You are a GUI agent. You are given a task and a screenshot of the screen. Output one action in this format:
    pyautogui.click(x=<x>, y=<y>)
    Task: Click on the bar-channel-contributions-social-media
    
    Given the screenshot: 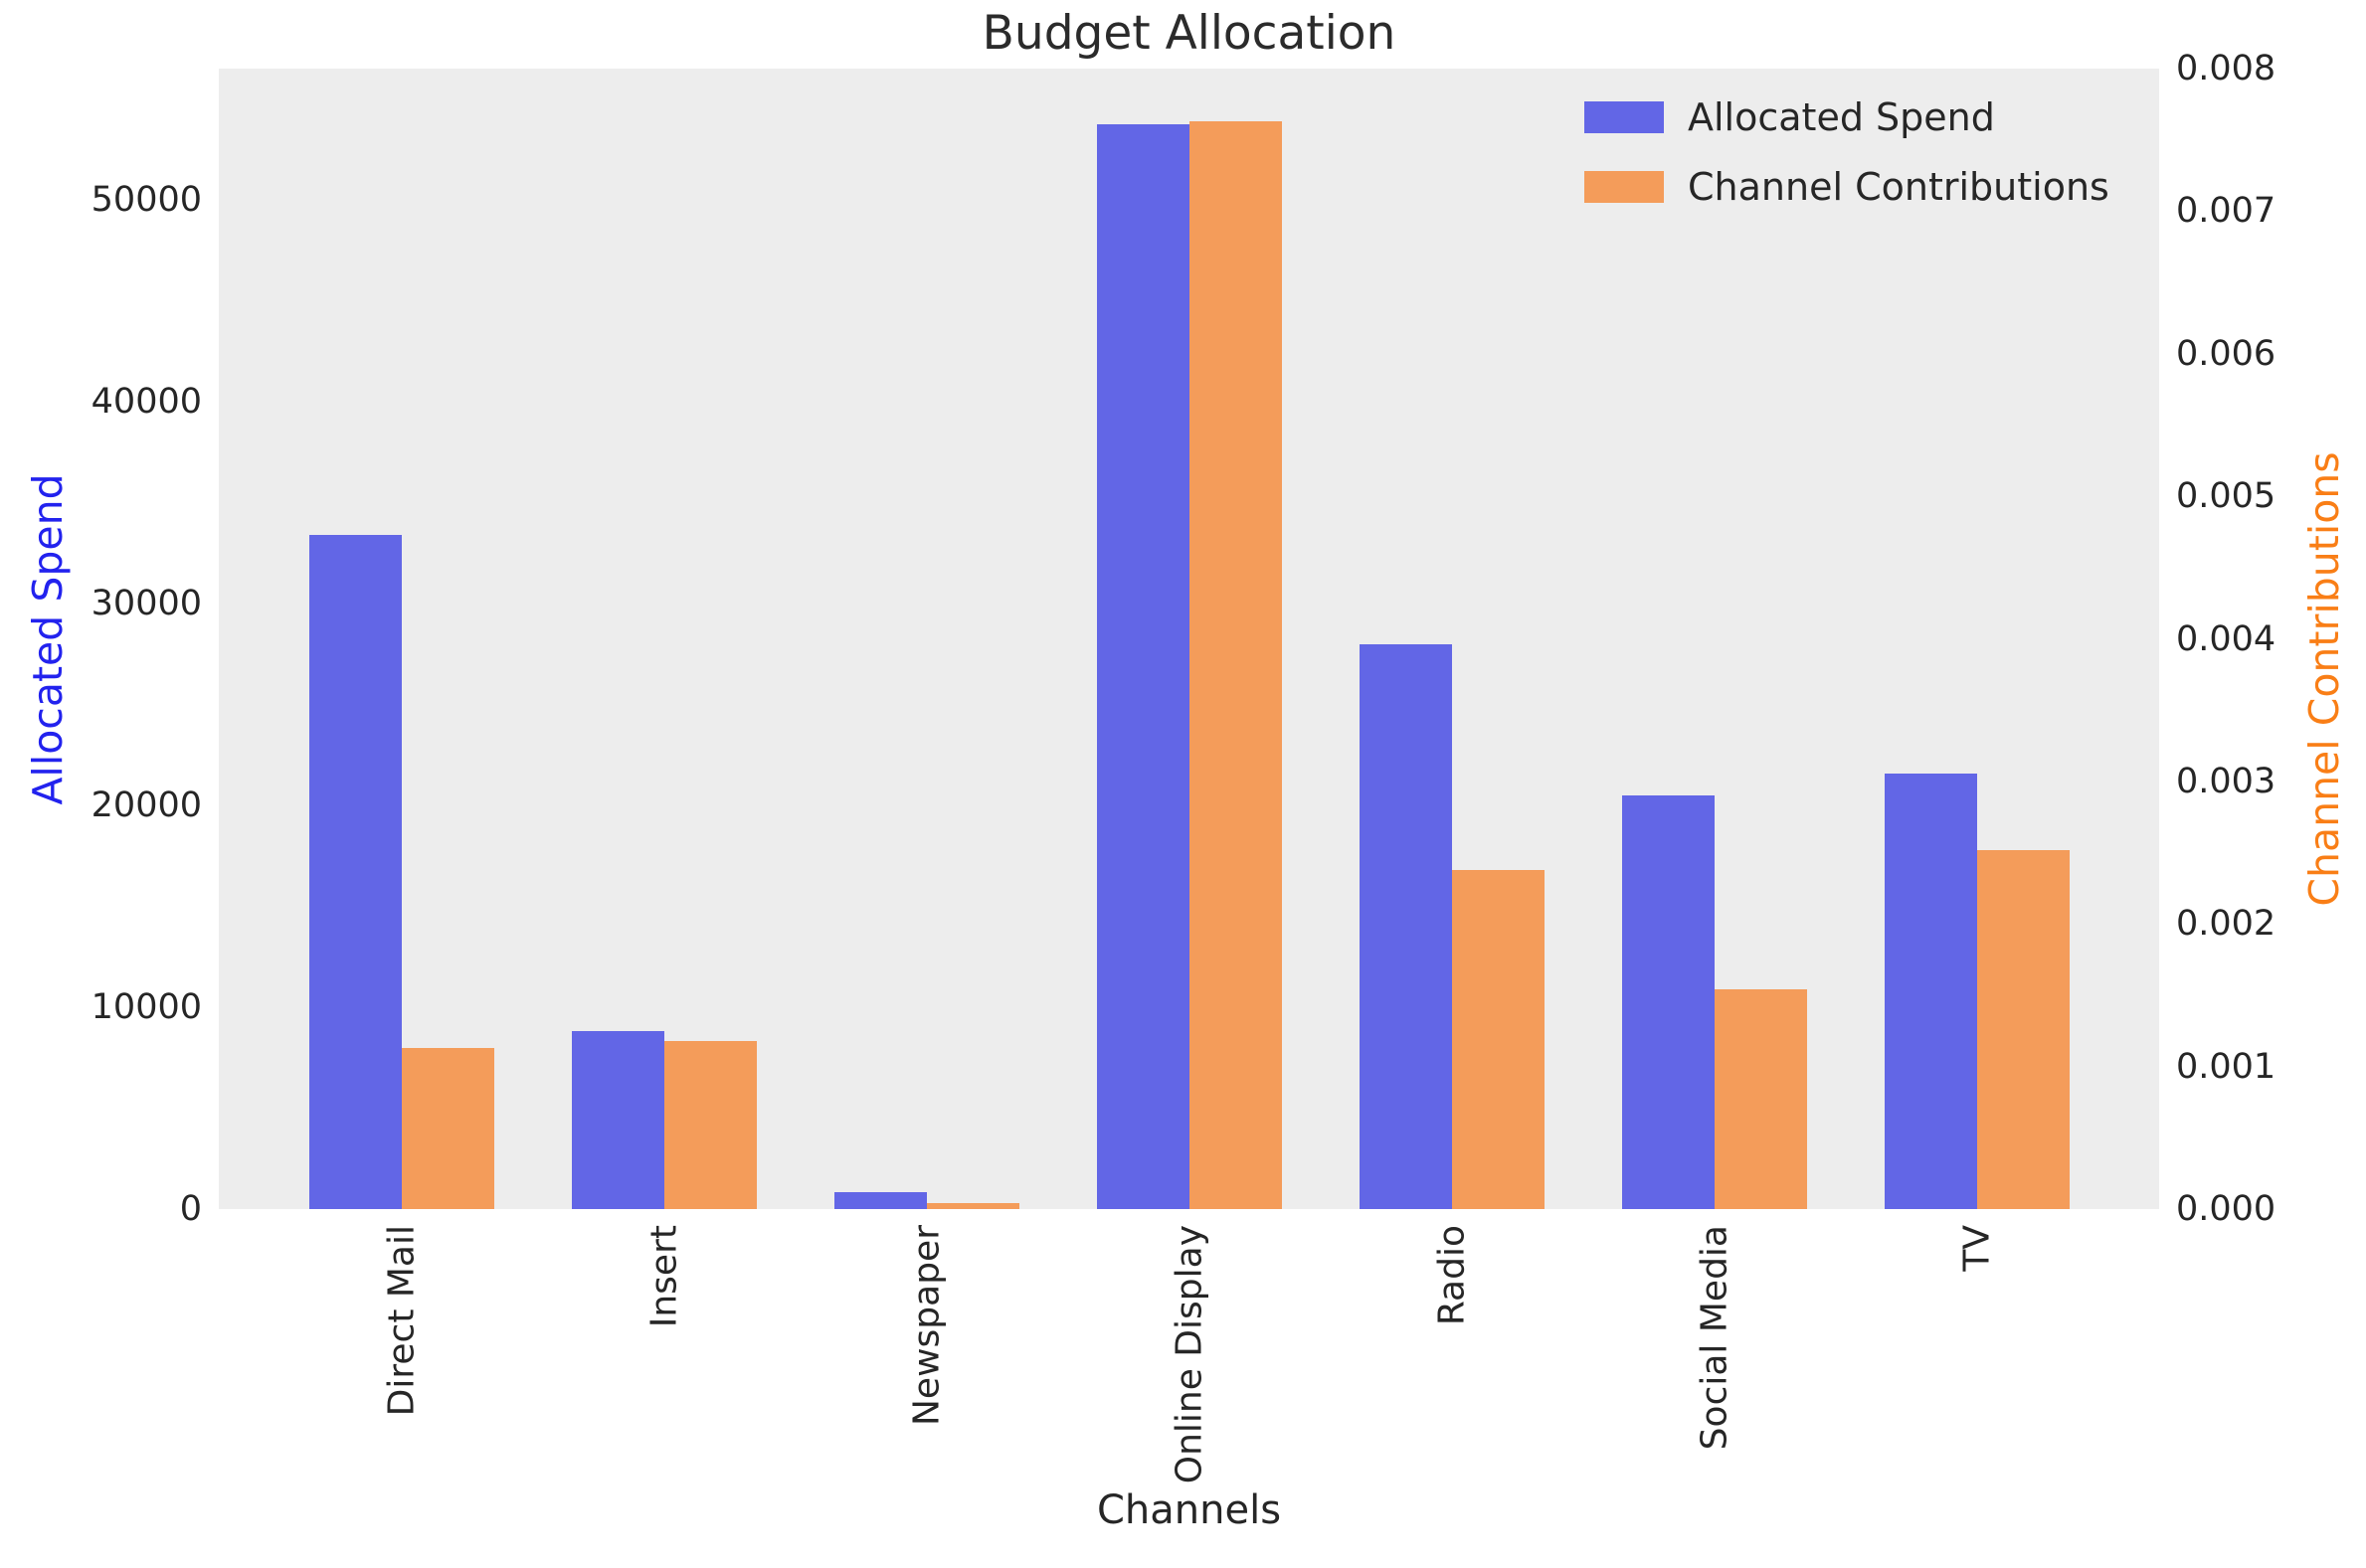 What is the action you would take?
    pyautogui.click(x=1761, y=1099)
    